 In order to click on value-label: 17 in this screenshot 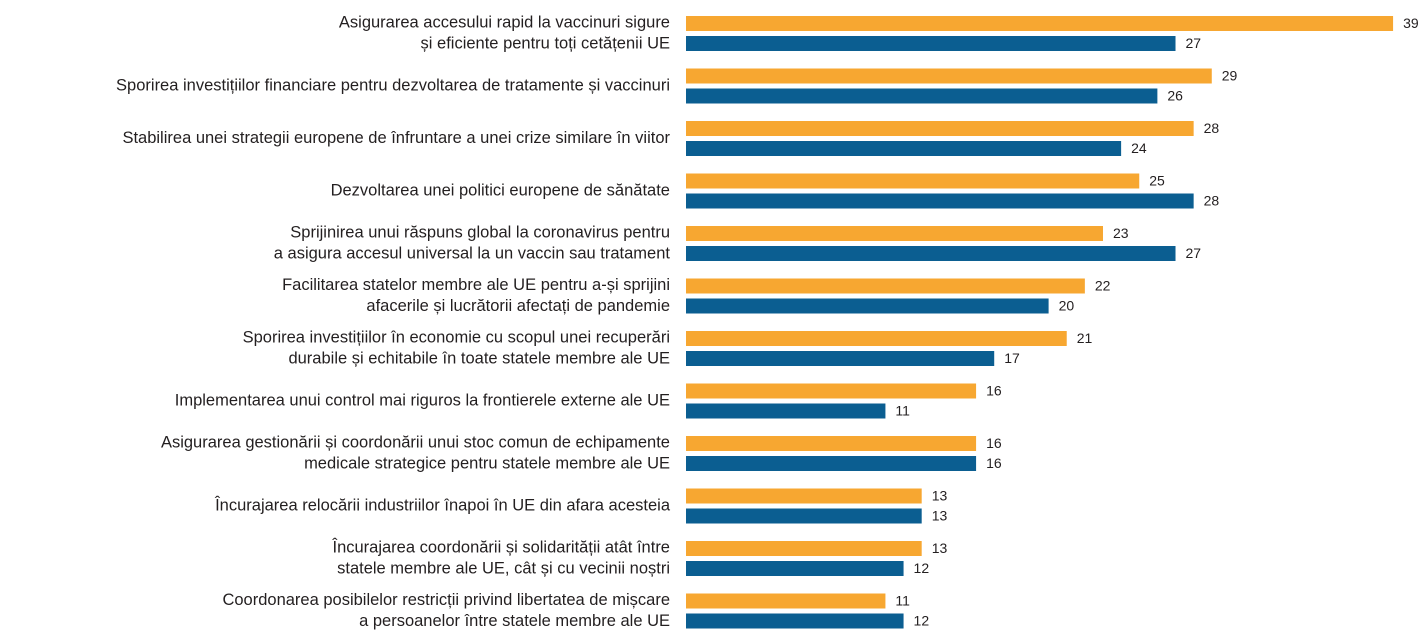, I will do `click(1012, 358)`.